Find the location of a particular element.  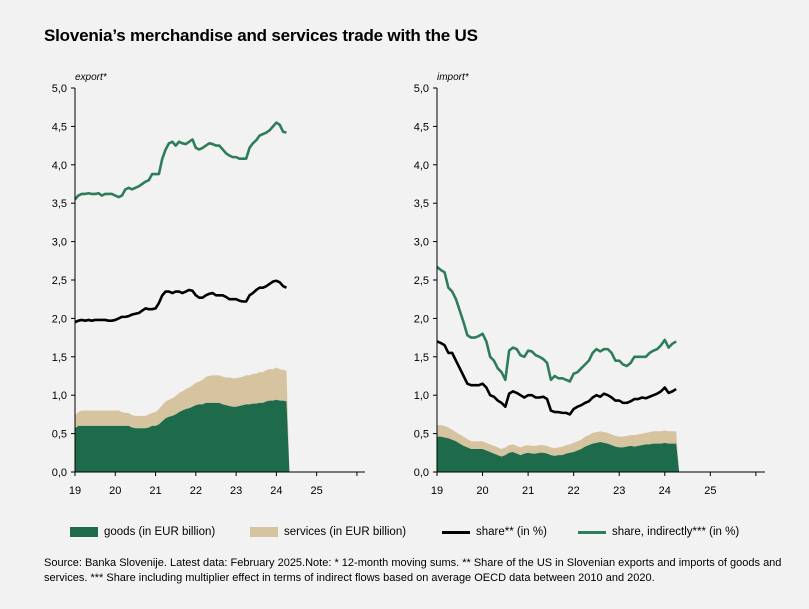

legend-goods-label: goods (in EUR billion) is located at coordinates (160, 532).